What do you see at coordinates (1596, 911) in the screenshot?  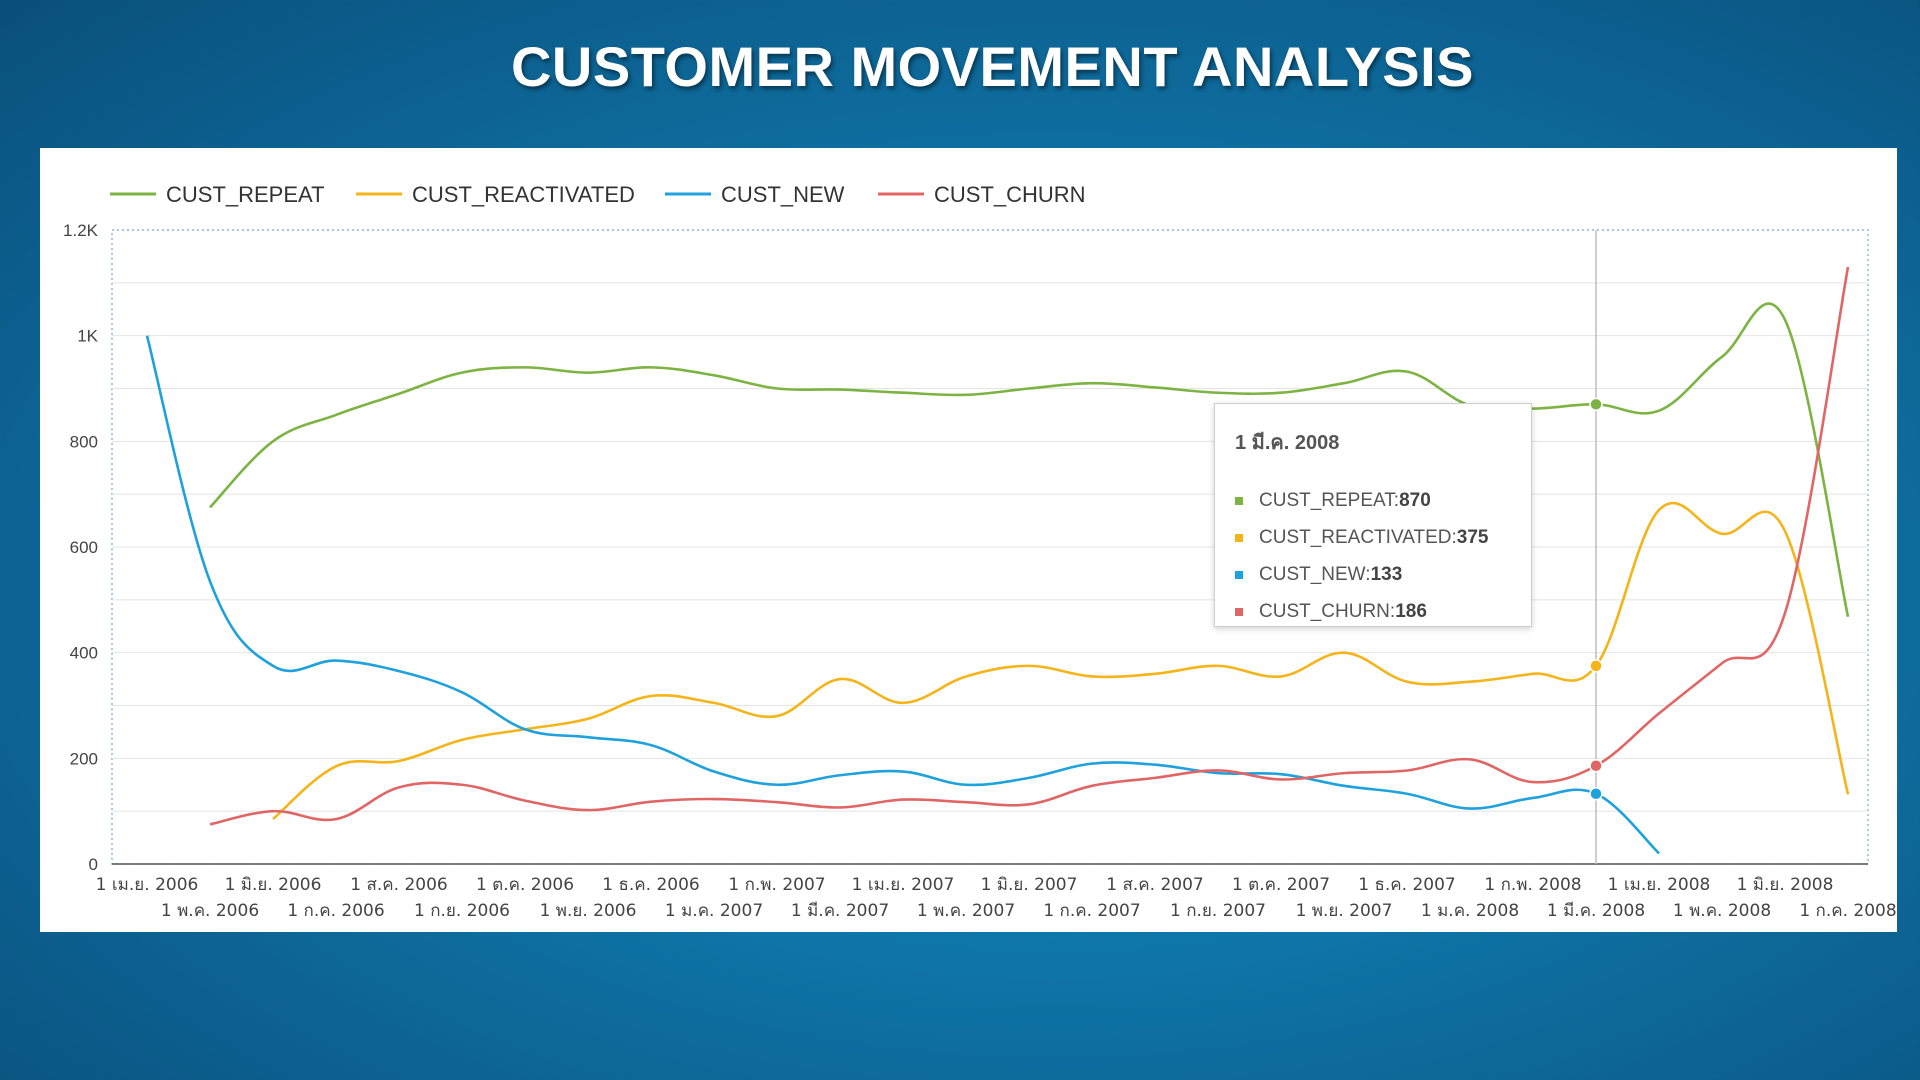 I see `x-tick-label: 1 มี.ค. 2008` at bounding box center [1596, 911].